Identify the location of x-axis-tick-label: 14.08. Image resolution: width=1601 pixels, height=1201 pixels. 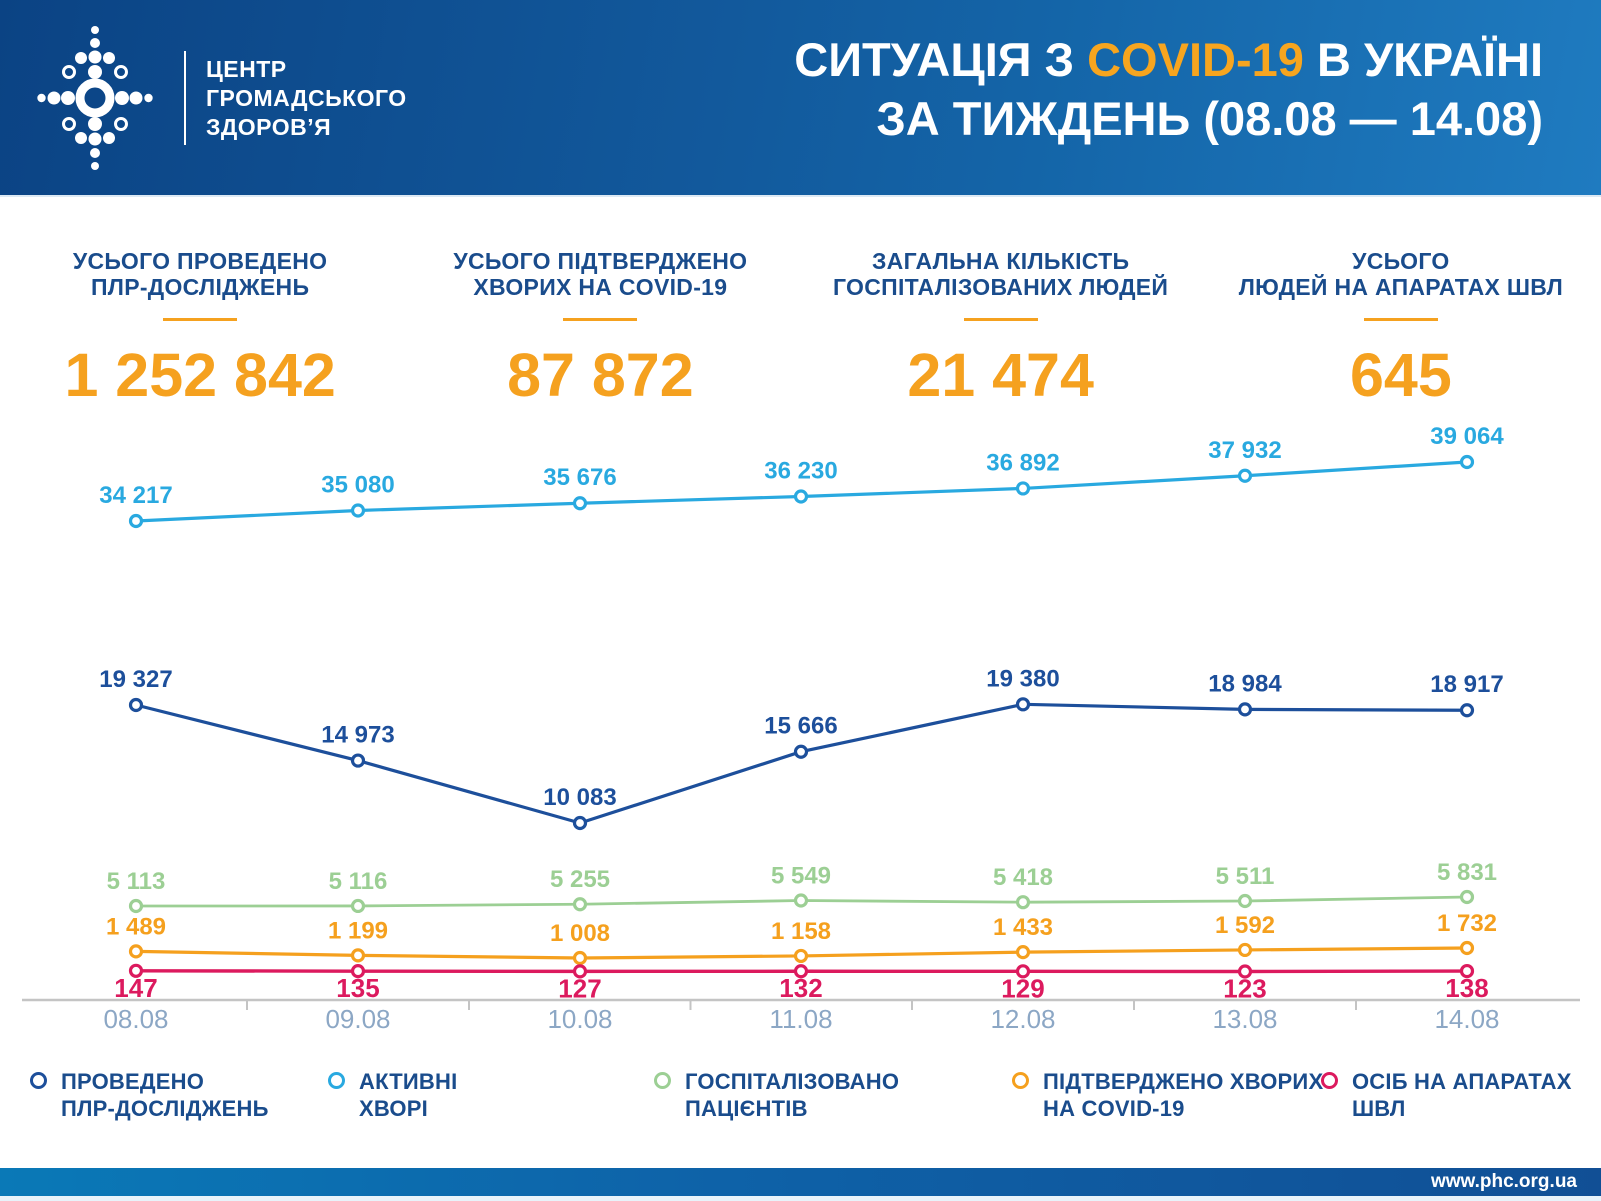
(1466, 1019).